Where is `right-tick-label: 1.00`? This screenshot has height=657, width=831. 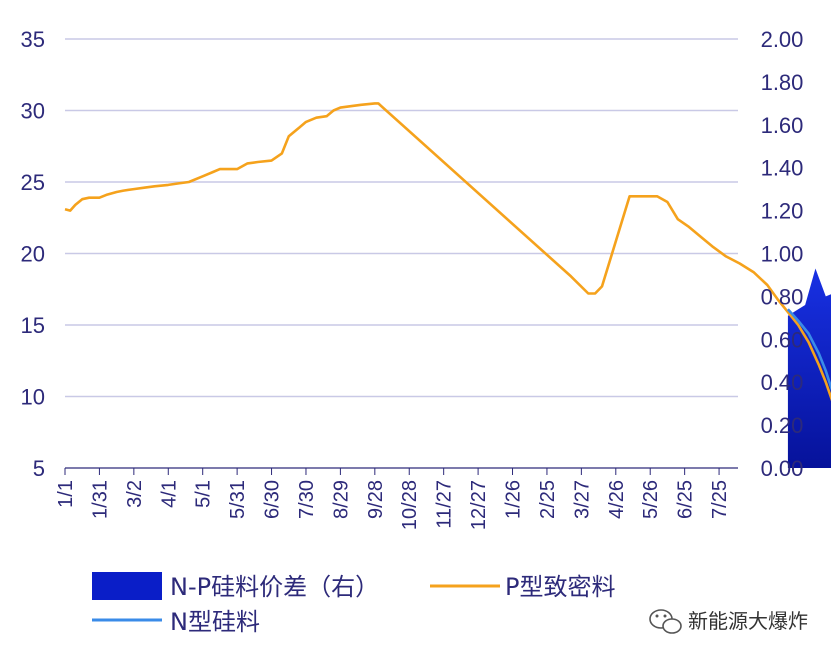 right-tick-label: 1.00 is located at coordinates (782, 254).